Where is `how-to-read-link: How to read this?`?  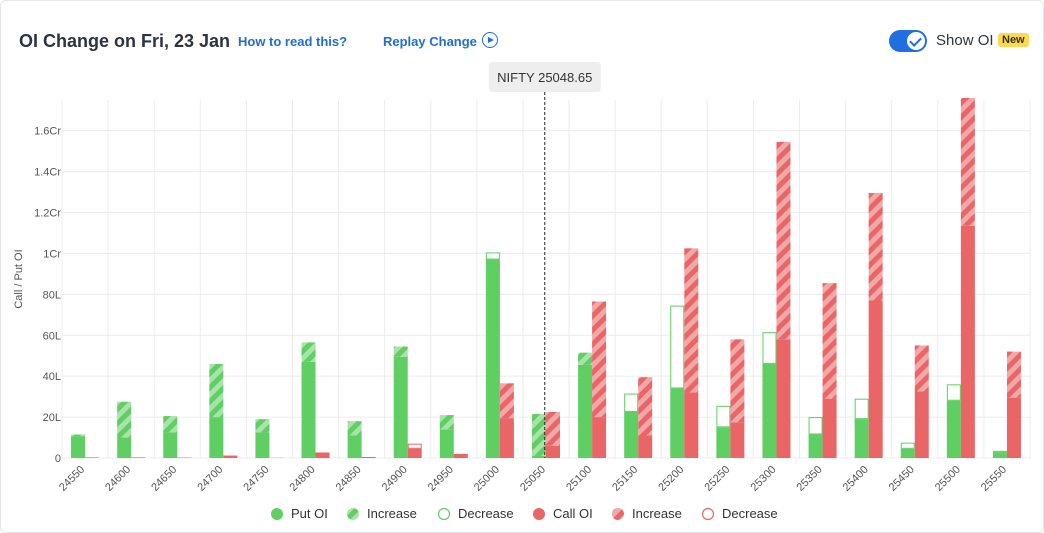
how-to-read-link: How to read this? is located at coordinates (293, 41).